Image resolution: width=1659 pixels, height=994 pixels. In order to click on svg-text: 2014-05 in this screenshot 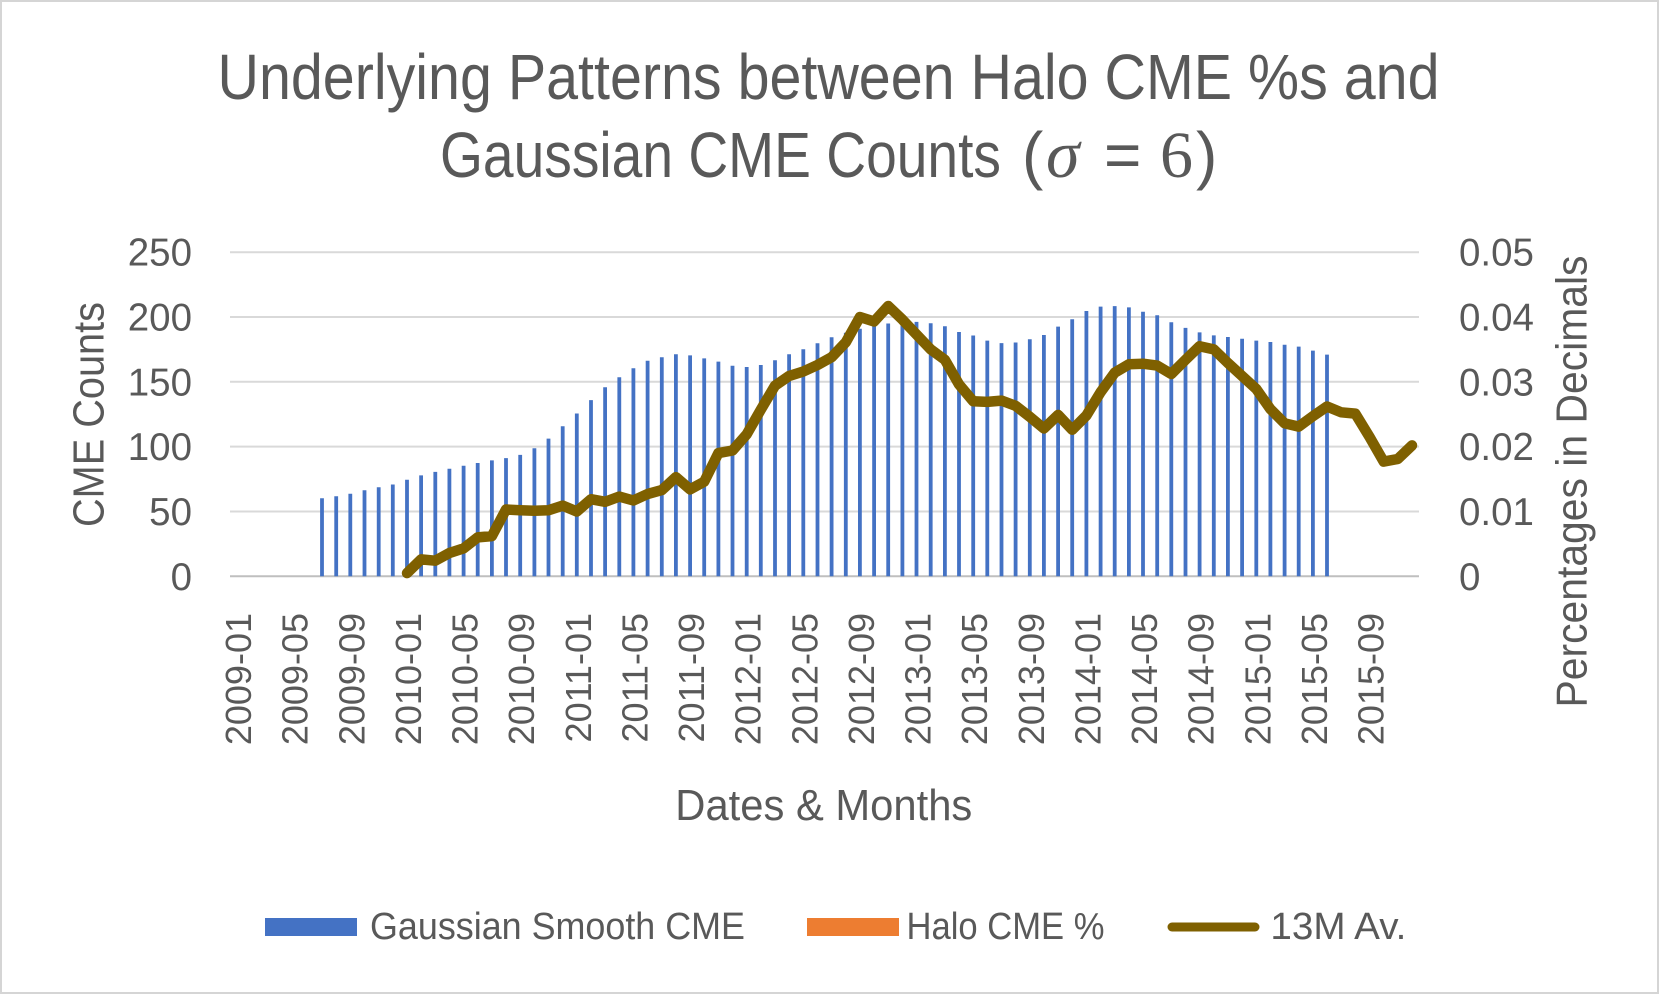, I will do `click(1144, 679)`.